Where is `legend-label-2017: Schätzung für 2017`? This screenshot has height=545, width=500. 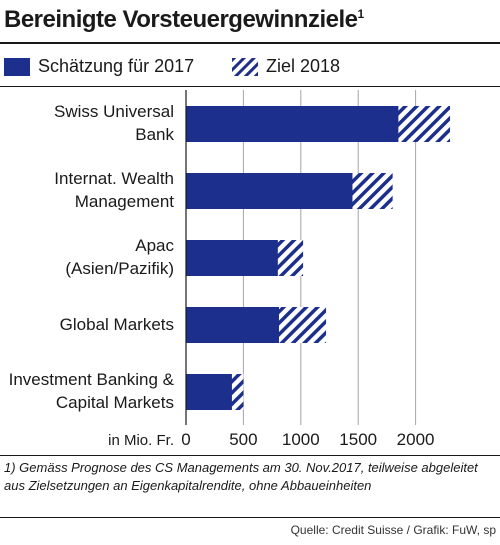 legend-label-2017: Schätzung für 2017 is located at coordinates (116, 66).